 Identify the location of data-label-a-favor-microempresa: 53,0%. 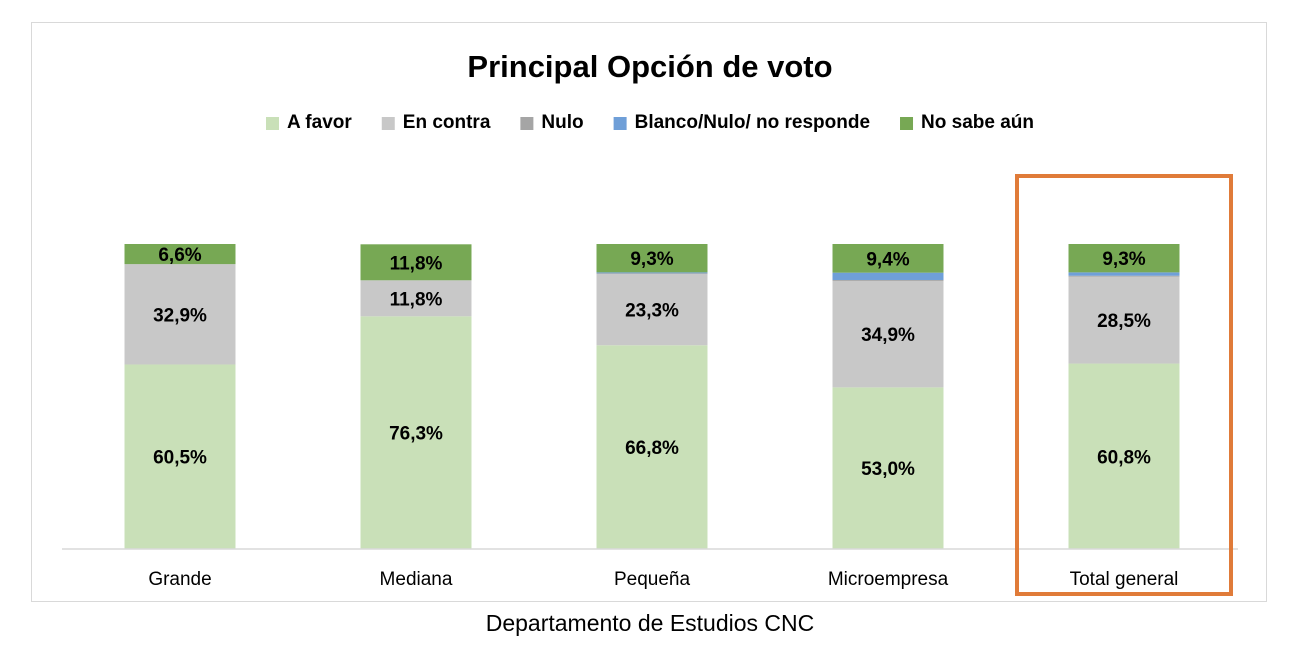
(888, 469).